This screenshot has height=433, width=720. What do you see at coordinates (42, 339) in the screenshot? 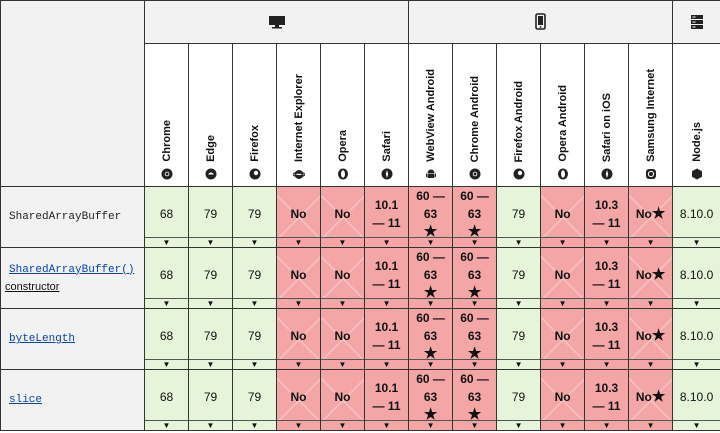
I see `feature-link: byteLength` at bounding box center [42, 339].